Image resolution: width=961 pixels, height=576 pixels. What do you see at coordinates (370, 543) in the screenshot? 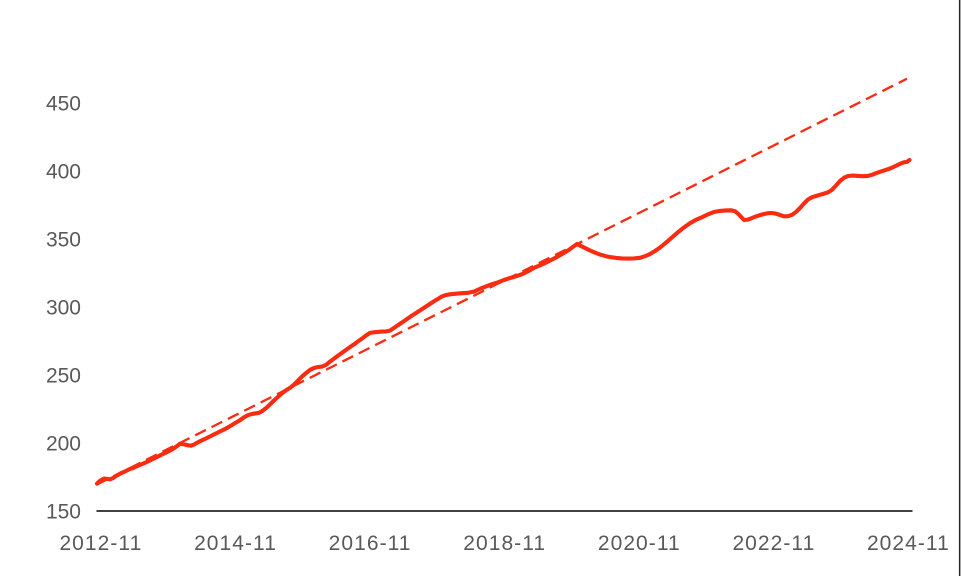
I see `svg-text: 2016-11` at bounding box center [370, 543].